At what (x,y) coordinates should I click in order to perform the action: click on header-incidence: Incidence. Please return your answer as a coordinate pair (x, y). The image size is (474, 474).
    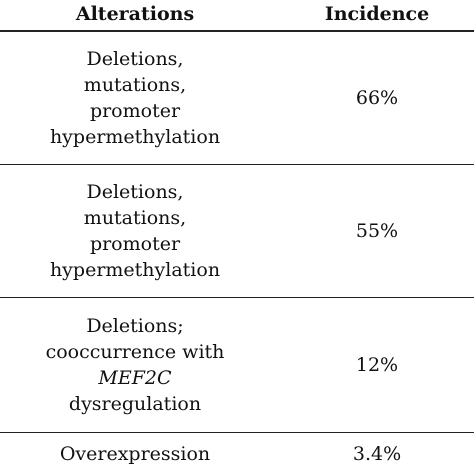
    Looking at the image, I should click on (377, 14).